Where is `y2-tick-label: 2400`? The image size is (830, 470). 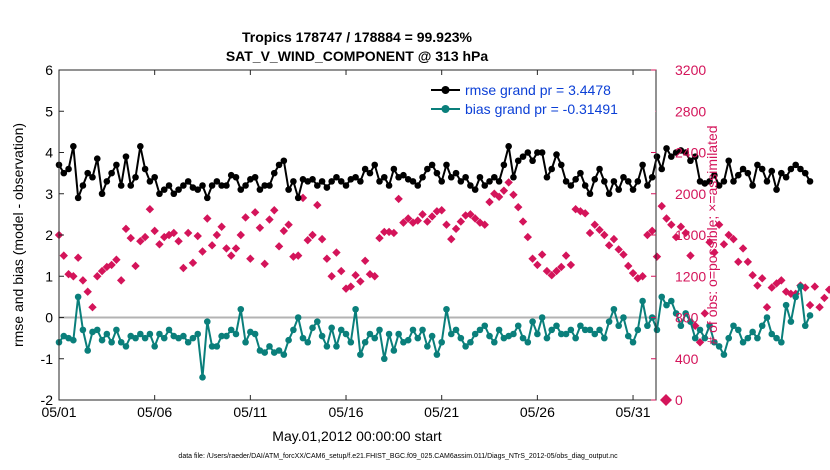
y2-tick-label: 2400 is located at coordinates (690, 153).